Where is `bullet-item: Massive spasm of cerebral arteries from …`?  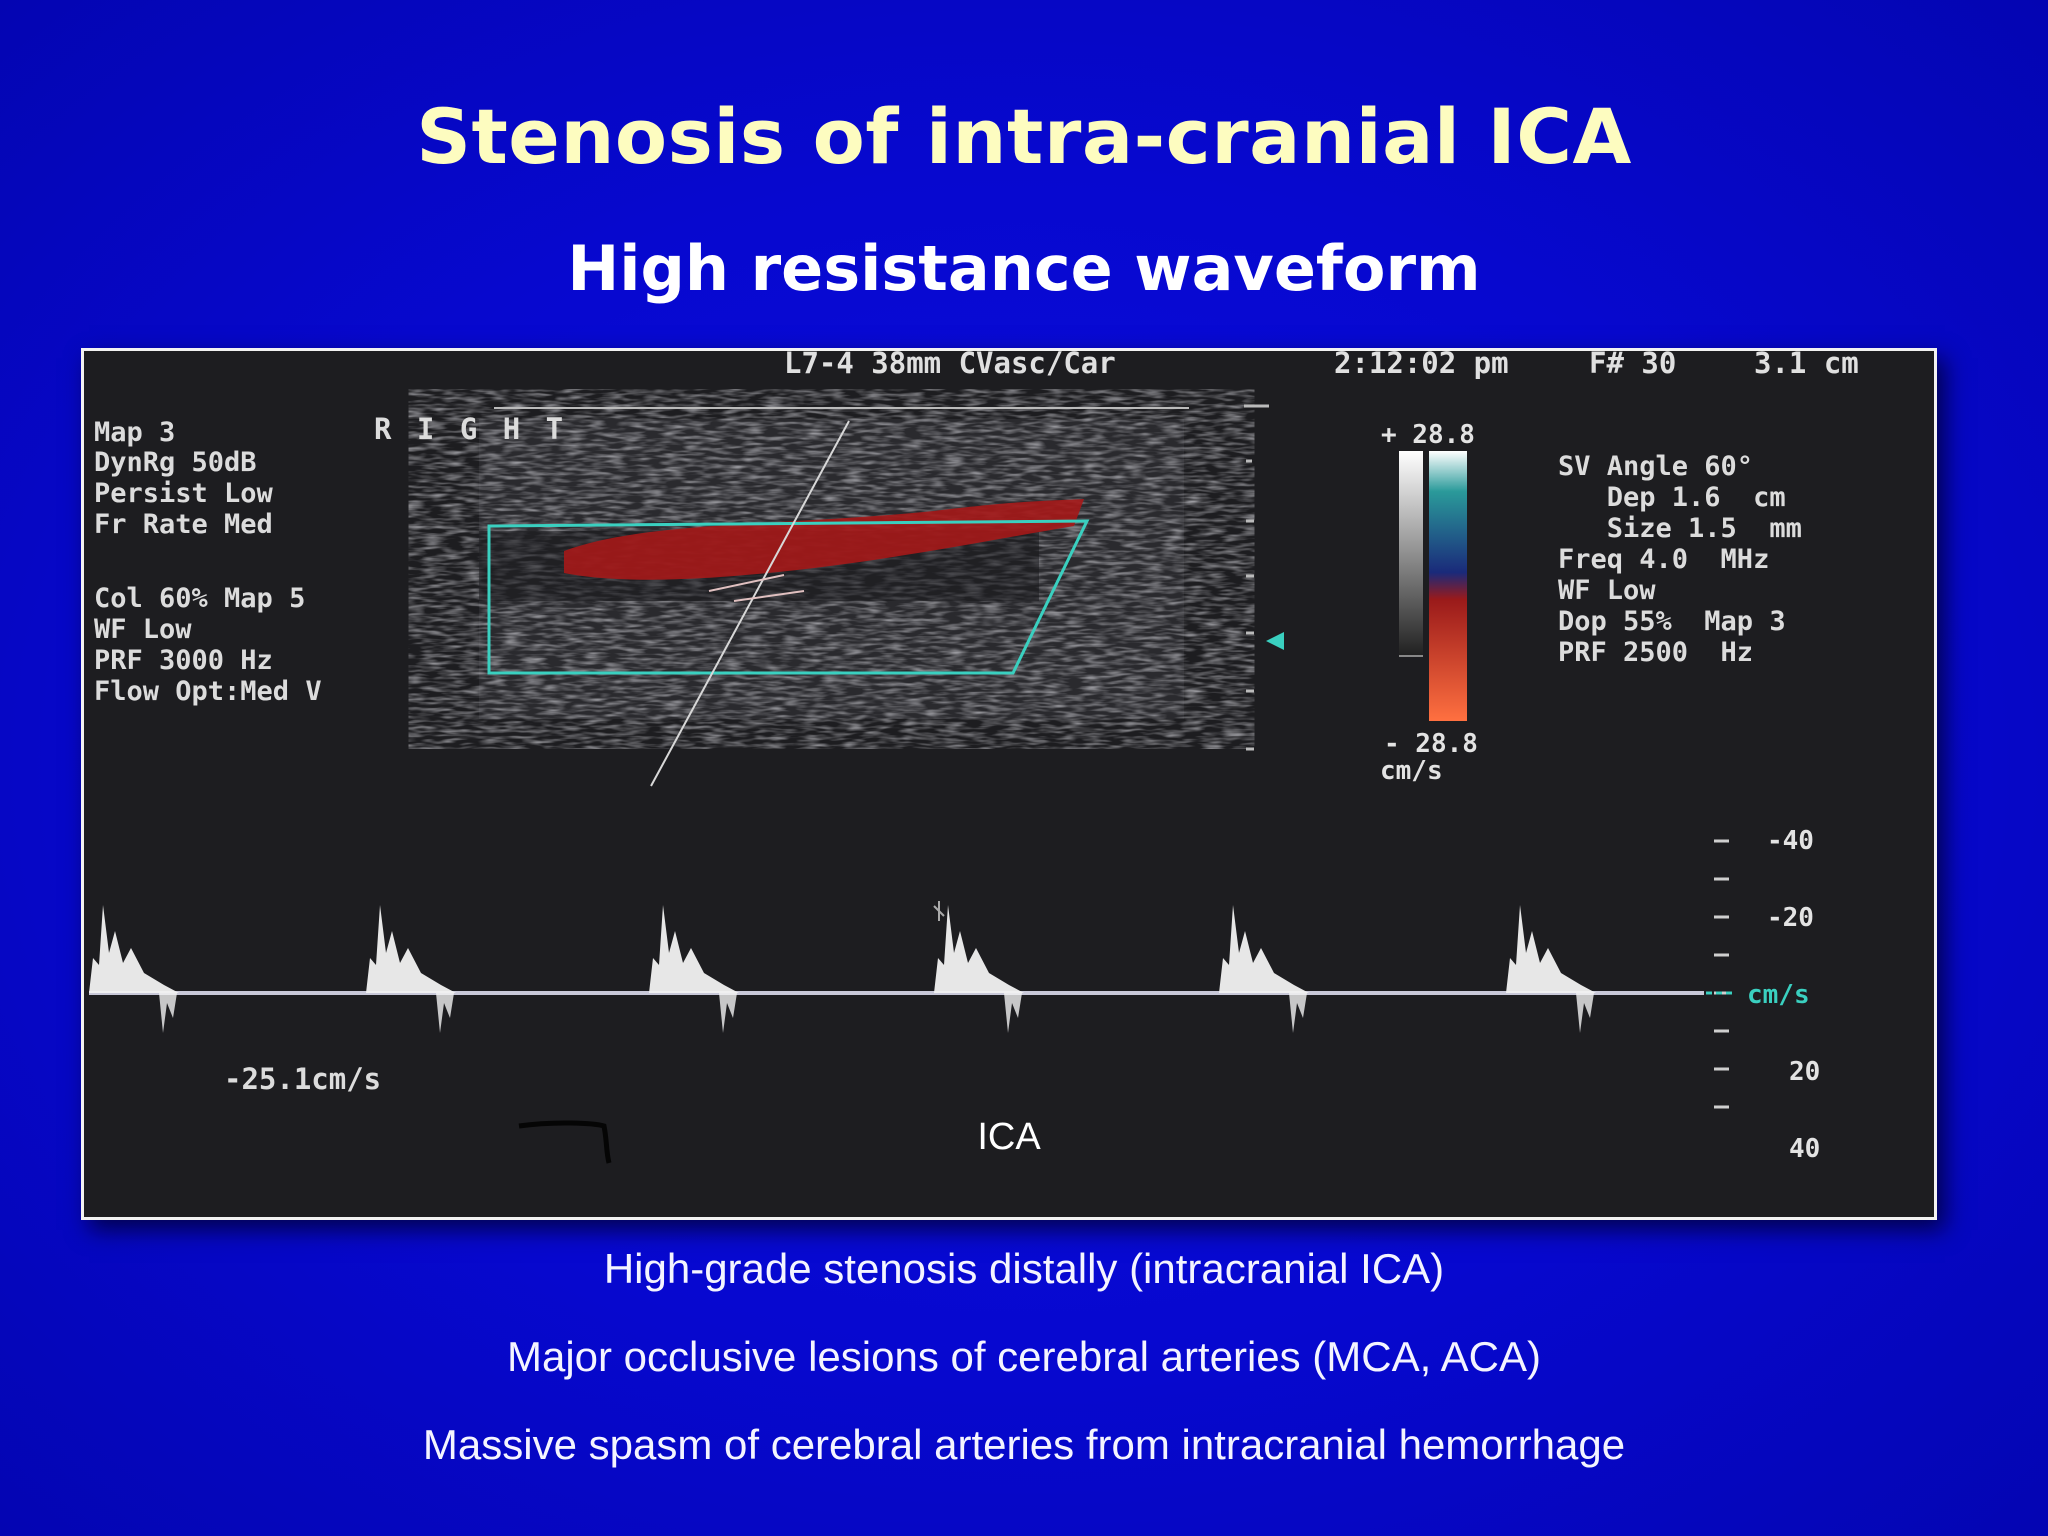
bullet-item: Massive spasm of cerebral arteries from … is located at coordinates (1024, 1444).